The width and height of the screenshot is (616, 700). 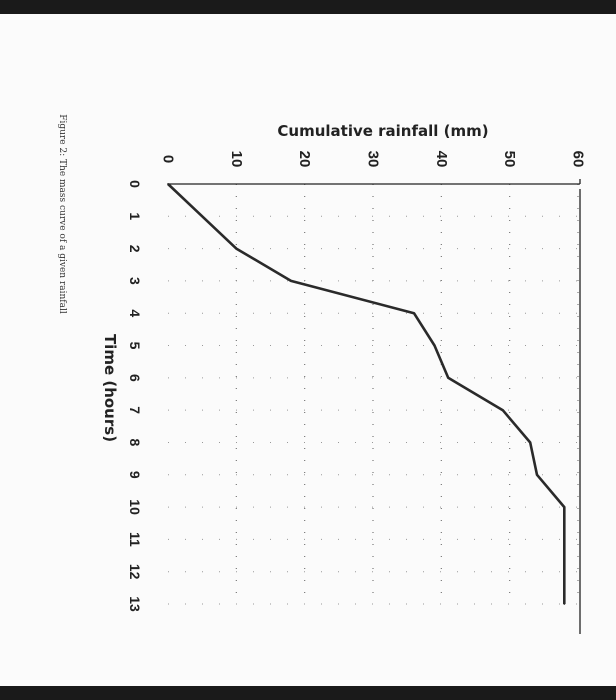 What do you see at coordinates (304, 159) in the screenshot?
I see `rainfall-tick-label: 20` at bounding box center [304, 159].